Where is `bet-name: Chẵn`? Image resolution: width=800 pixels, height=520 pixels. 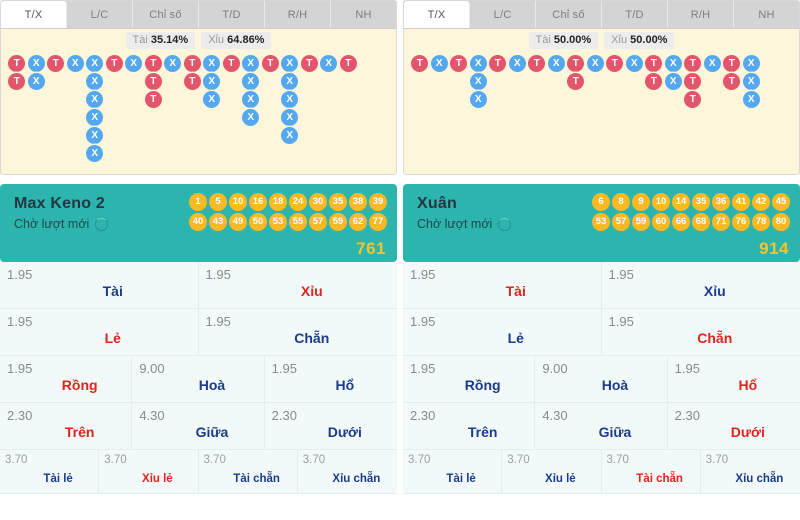
bet-name: Chẵn is located at coordinates (715, 338).